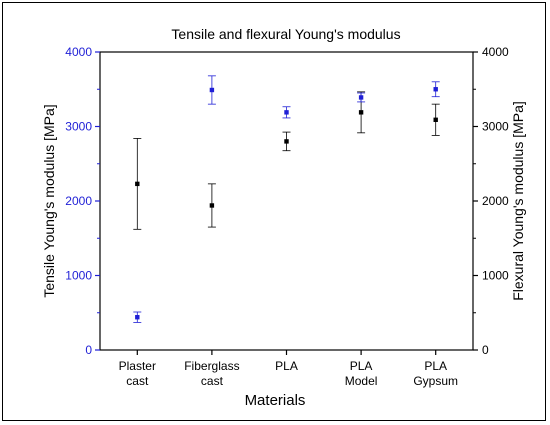 Image resolution: width=550 pixels, height=425 pixels. I want to click on y-tick-label-right: 3000, so click(495, 127).